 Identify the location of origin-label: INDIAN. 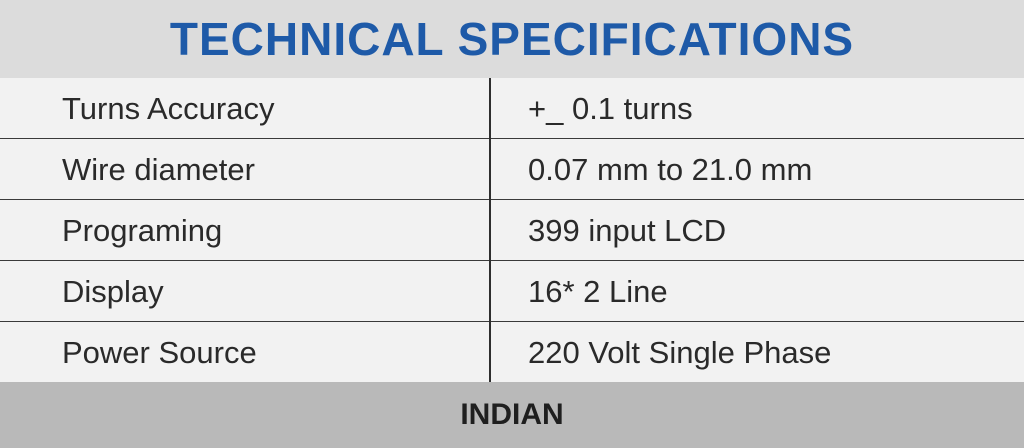
(512, 414).